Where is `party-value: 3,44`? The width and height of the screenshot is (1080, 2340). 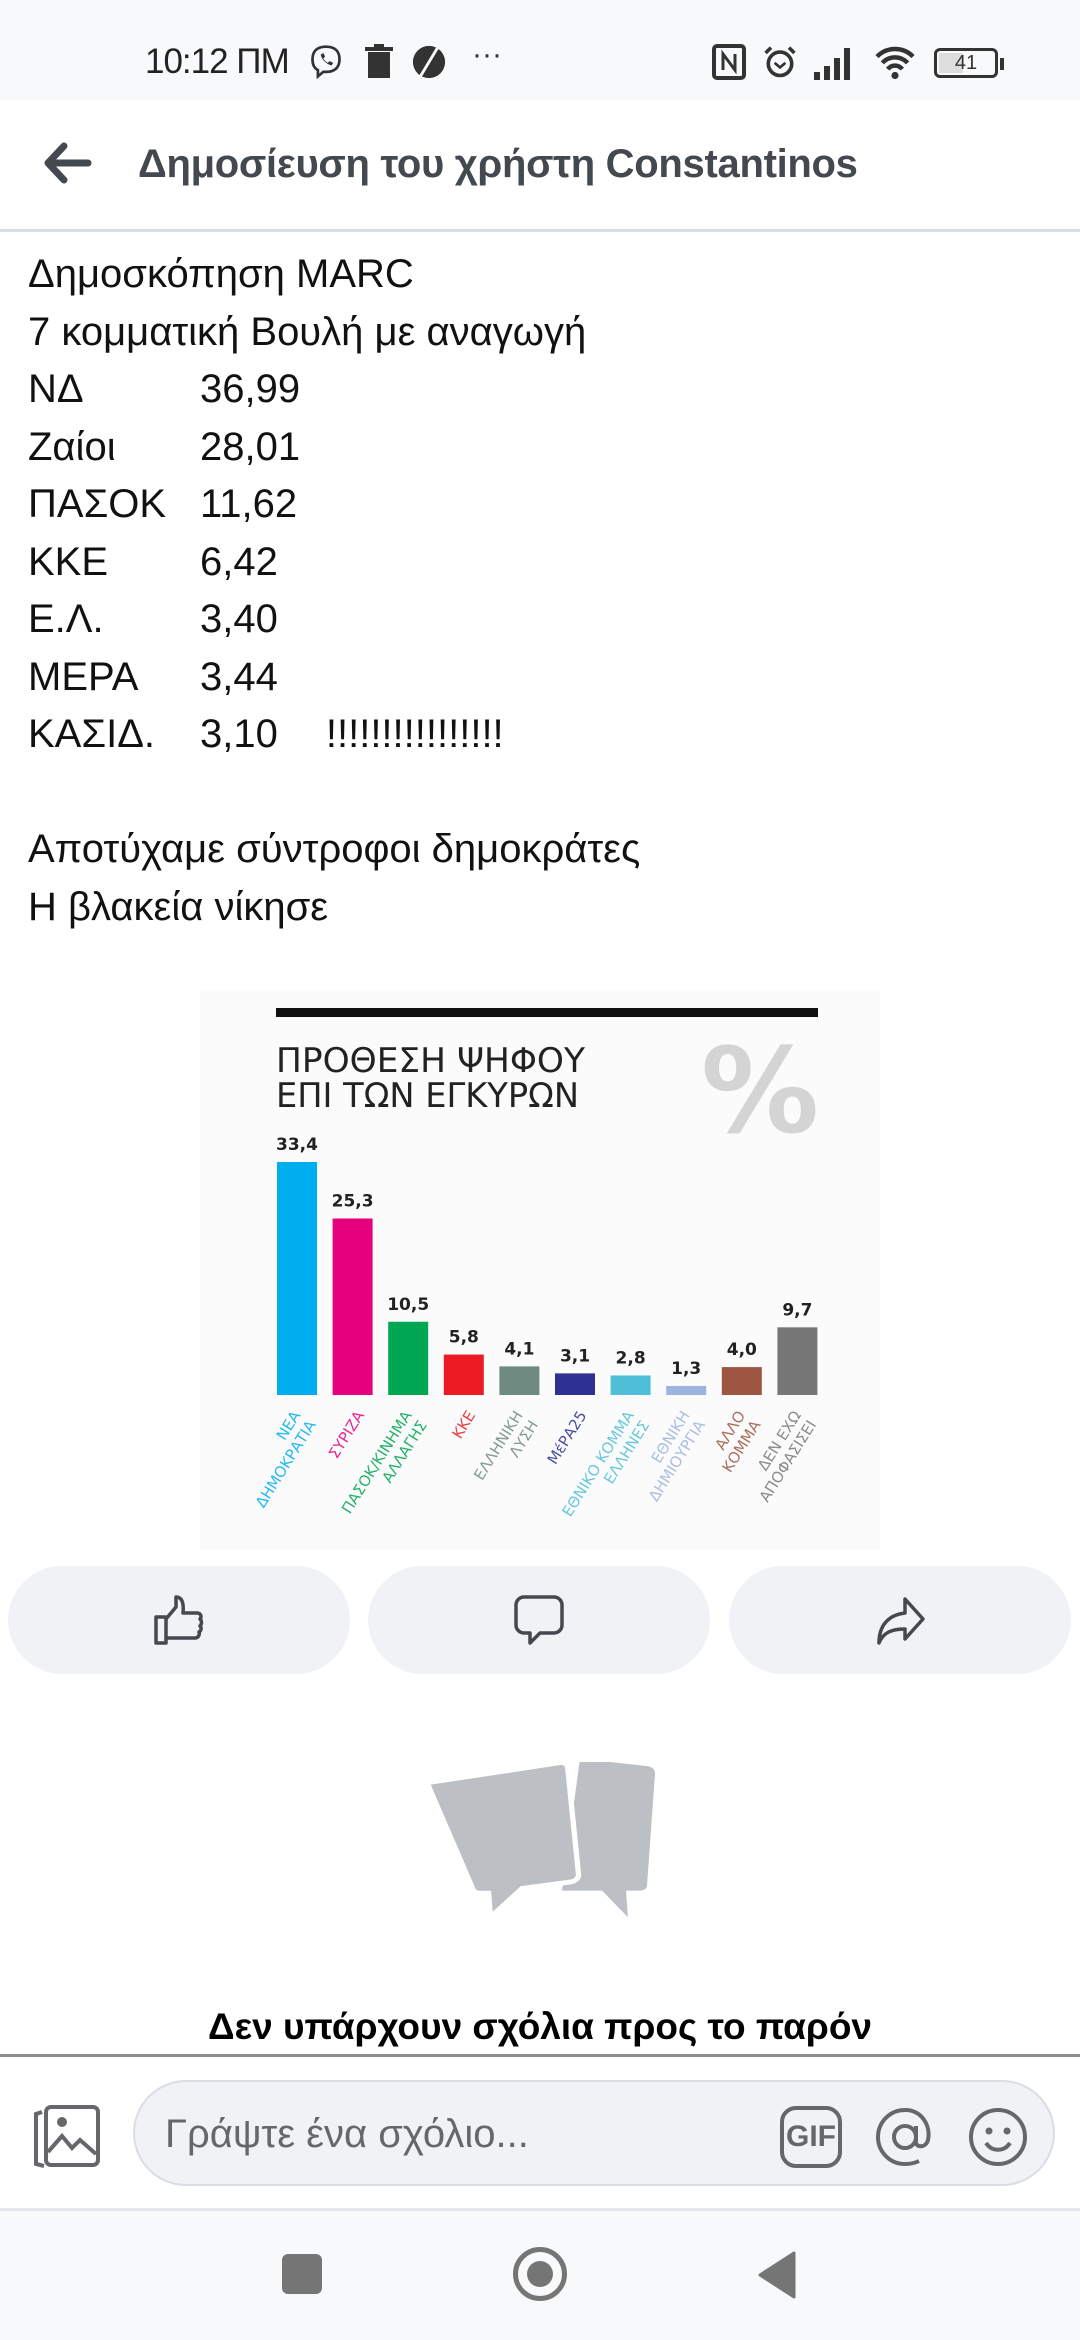
party-value: 3,44 is located at coordinates (239, 676).